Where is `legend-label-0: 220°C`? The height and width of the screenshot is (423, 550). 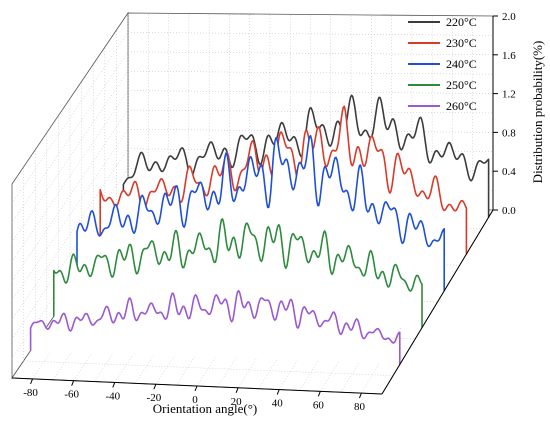 legend-label-0: 220°C is located at coordinates (461, 22).